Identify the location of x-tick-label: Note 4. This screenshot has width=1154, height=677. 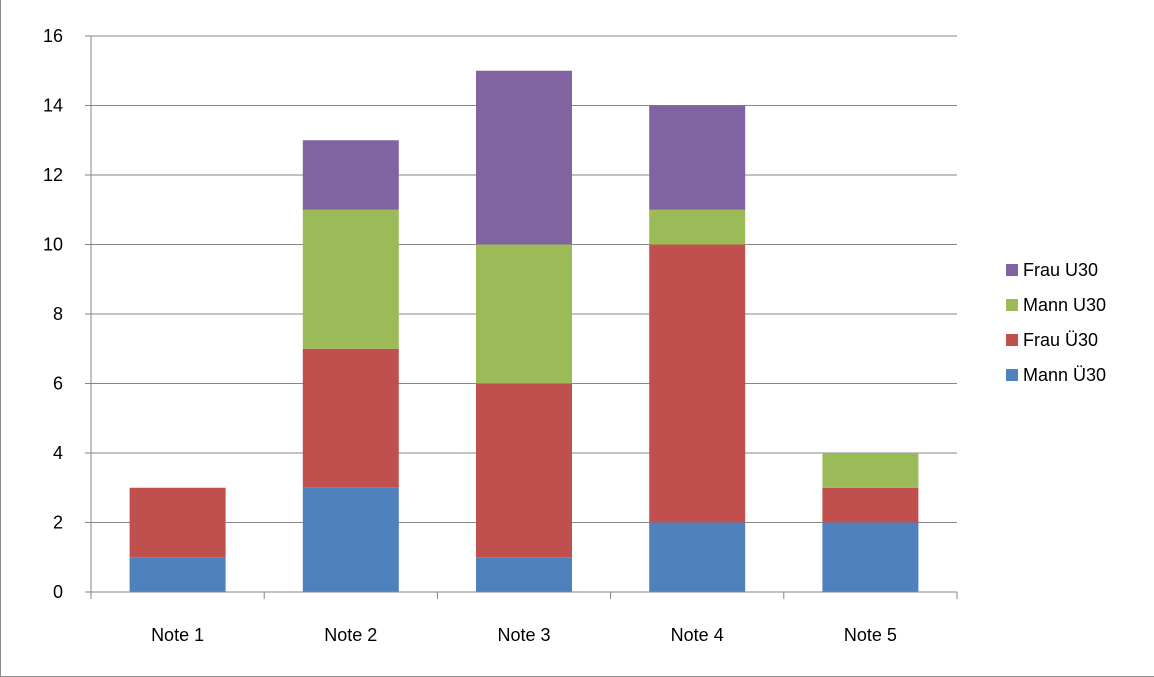
(697, 635).